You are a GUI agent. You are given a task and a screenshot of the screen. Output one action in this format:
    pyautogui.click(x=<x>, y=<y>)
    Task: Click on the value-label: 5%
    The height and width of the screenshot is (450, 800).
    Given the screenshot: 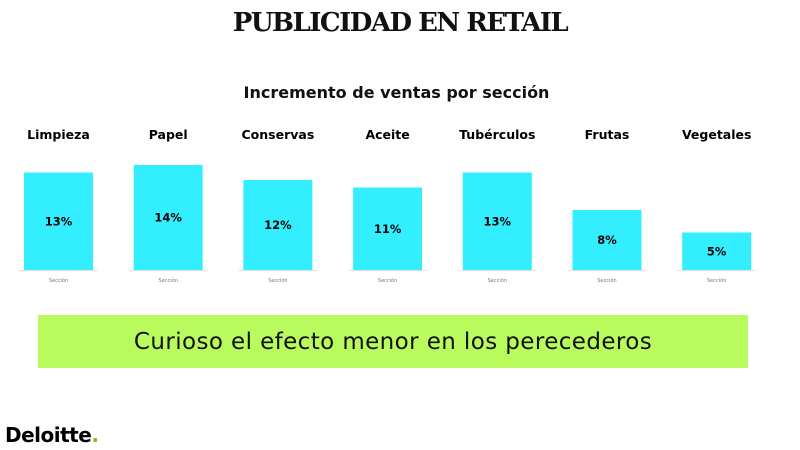 What is the action you would take?
    pyautogui.click(x=717, y=251)
    